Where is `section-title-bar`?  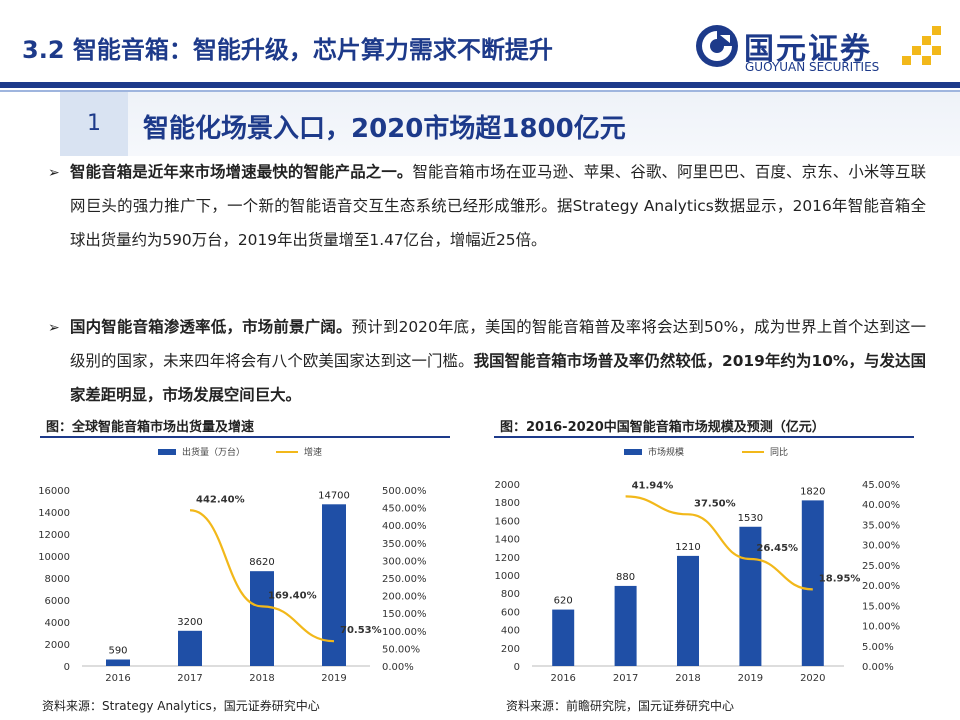
section-title-bar is located at coordinates (544, 124).